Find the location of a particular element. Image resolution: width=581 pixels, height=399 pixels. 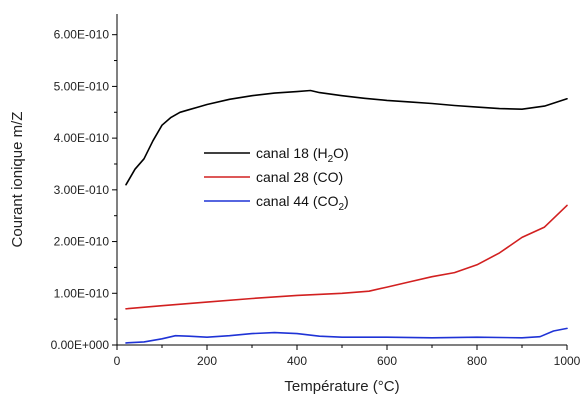

x-tick-label: 1000 is located at coordinates (567, 361).